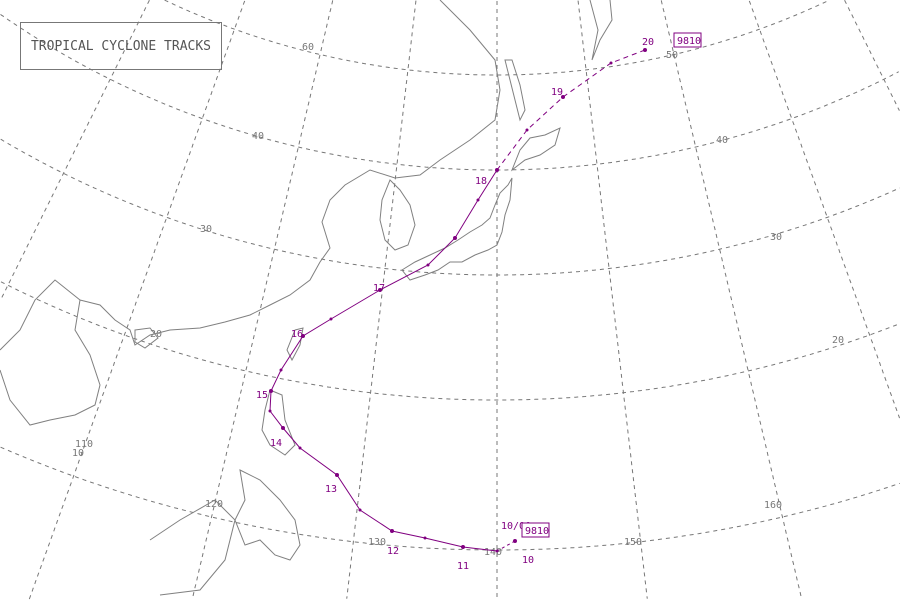  What do you see at coordinates (397, 215) in the screenshot?
I see `coast-korea` at bounding box center [397, 215].